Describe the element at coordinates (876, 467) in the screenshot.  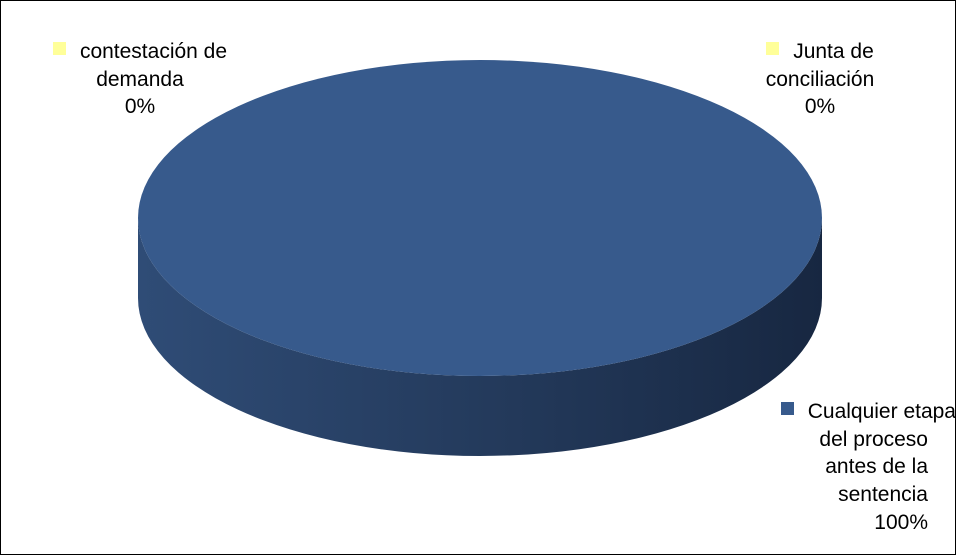
I see `label-2-line-2: antes de la` at that location.